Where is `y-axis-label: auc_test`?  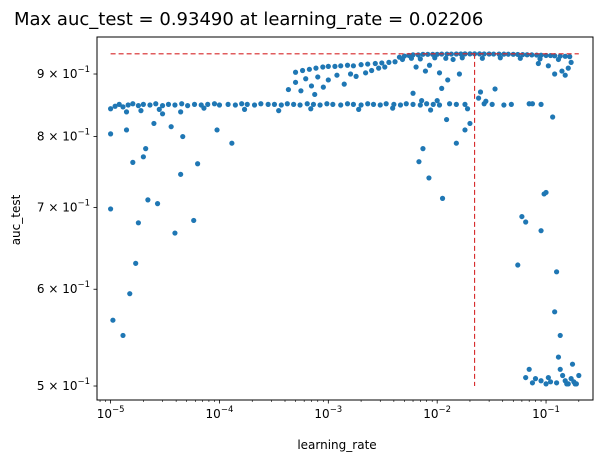 y-axis-label: auc_test is located at coordinates (16, 219).